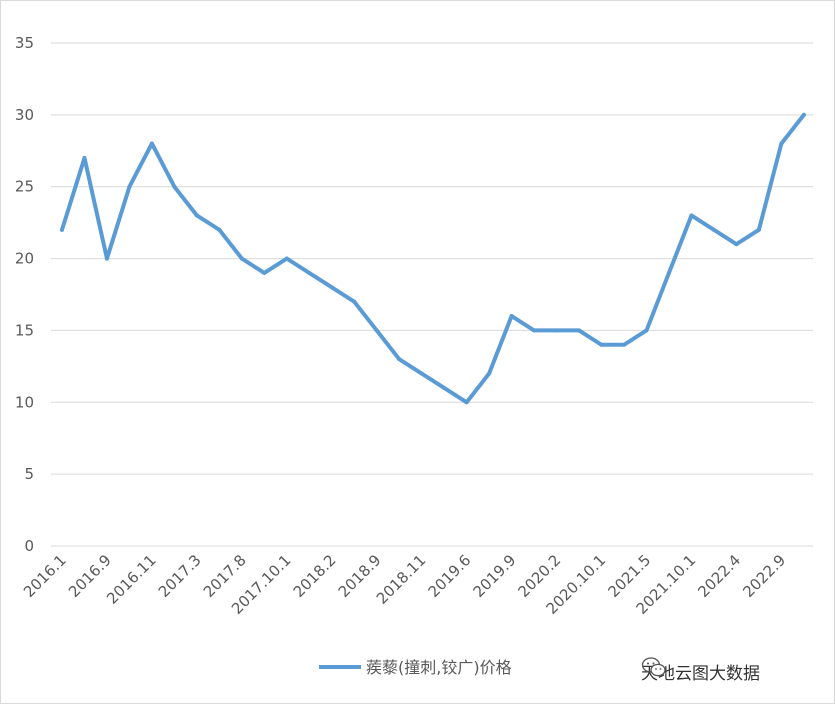 This screenshot has height=705, width=835. What do you see at coordinates (495, 576) in the screenshot?
I see `x-tick-label: 2019.9` at bounding box center [495, 576].